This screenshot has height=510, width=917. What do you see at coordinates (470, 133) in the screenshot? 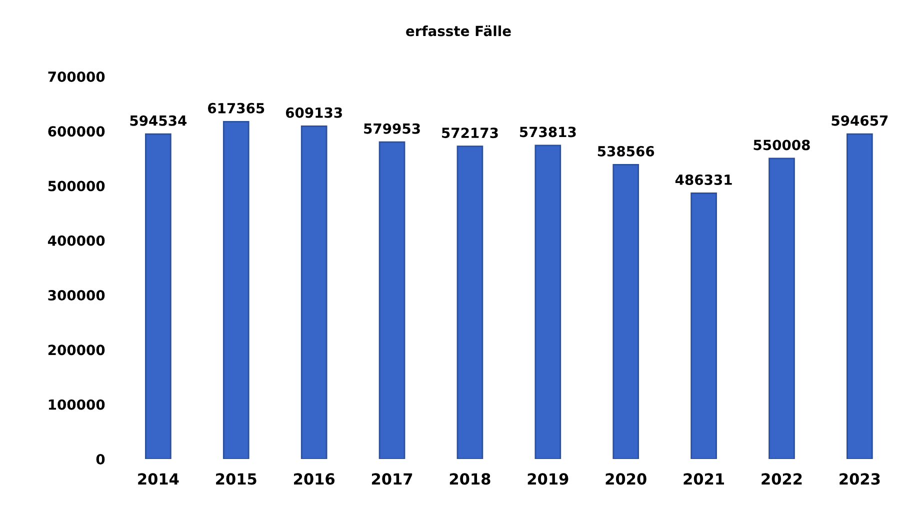
I see `data-label: 572173` at bounding box center [470, 133].